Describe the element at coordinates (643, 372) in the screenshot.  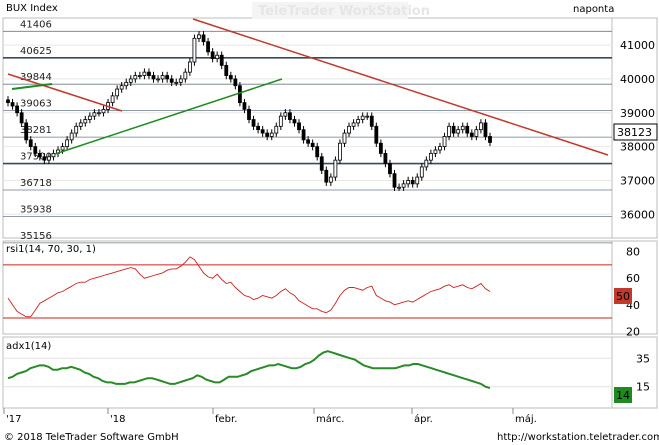
I see `adx-axis: 35 15` at that location.